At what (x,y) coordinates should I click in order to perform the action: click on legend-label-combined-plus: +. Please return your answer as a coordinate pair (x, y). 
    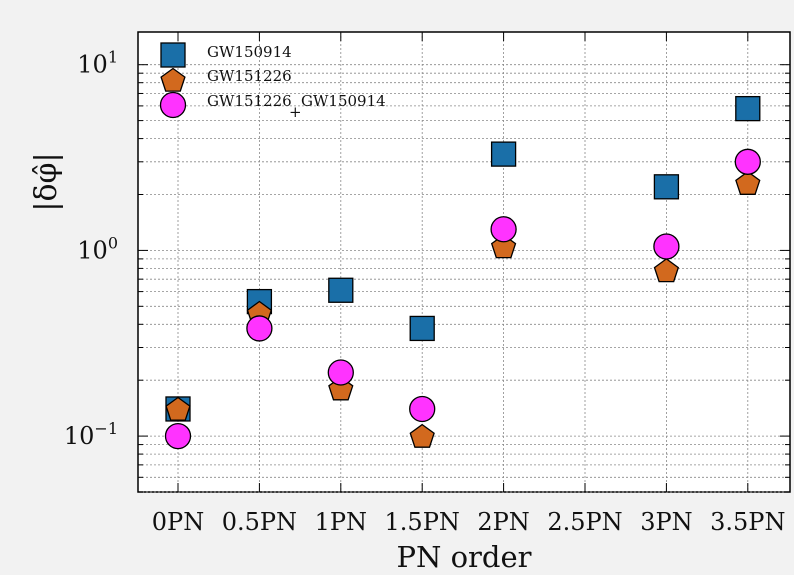
    Looking at the image, I should click on (295, 112).